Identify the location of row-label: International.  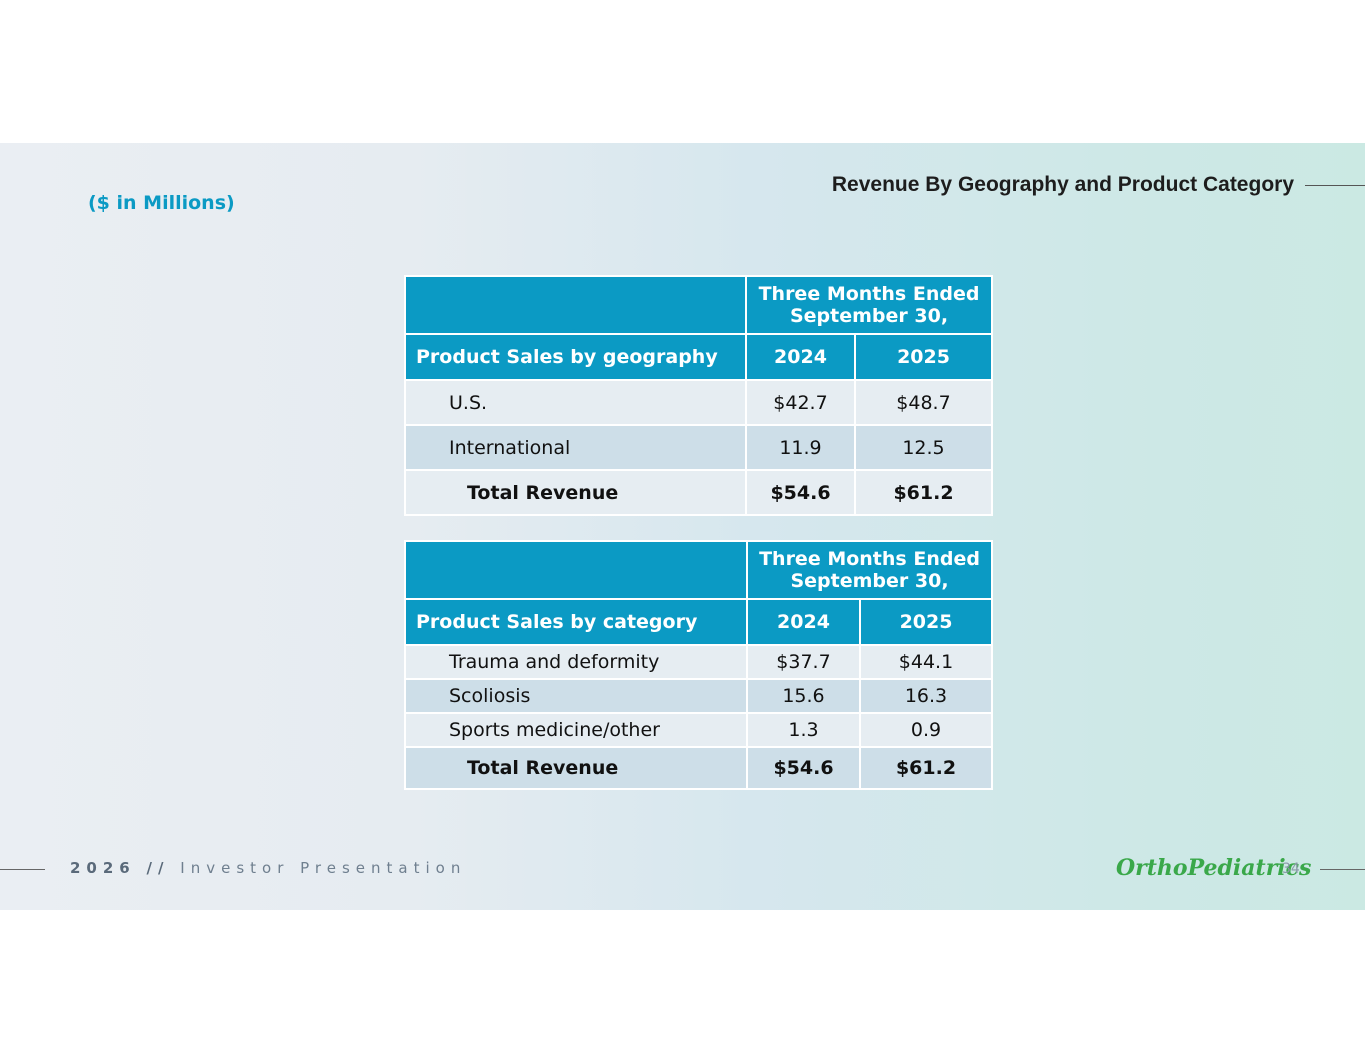
(575, 447).